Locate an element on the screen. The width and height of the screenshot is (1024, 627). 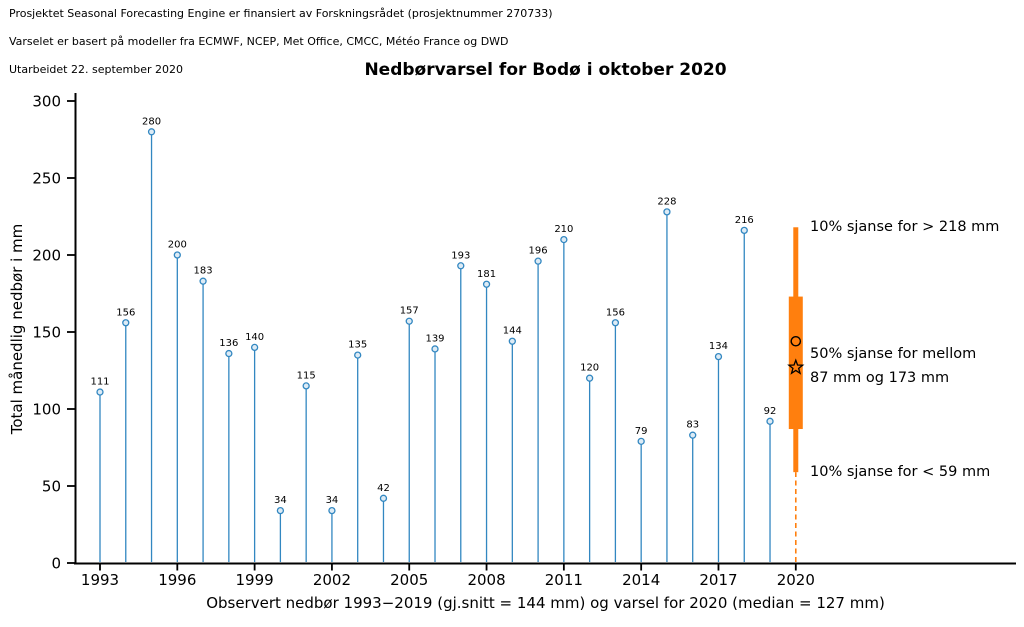
forecast-50pct-range-bar is located at coordinates (795, 363).